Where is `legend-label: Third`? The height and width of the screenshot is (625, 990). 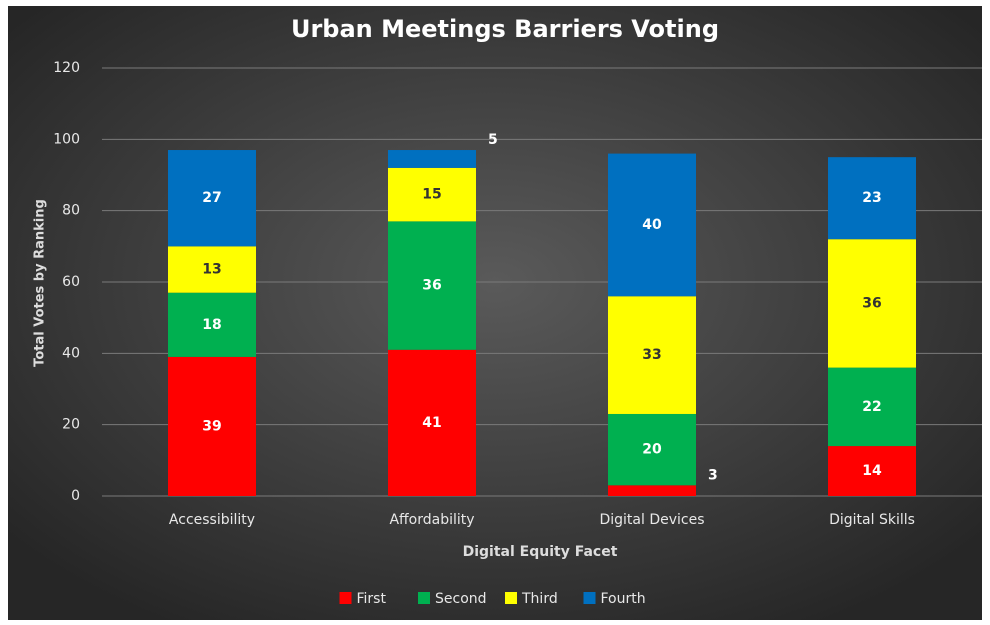
legend-label: Third is located at coordinates (539, 599).